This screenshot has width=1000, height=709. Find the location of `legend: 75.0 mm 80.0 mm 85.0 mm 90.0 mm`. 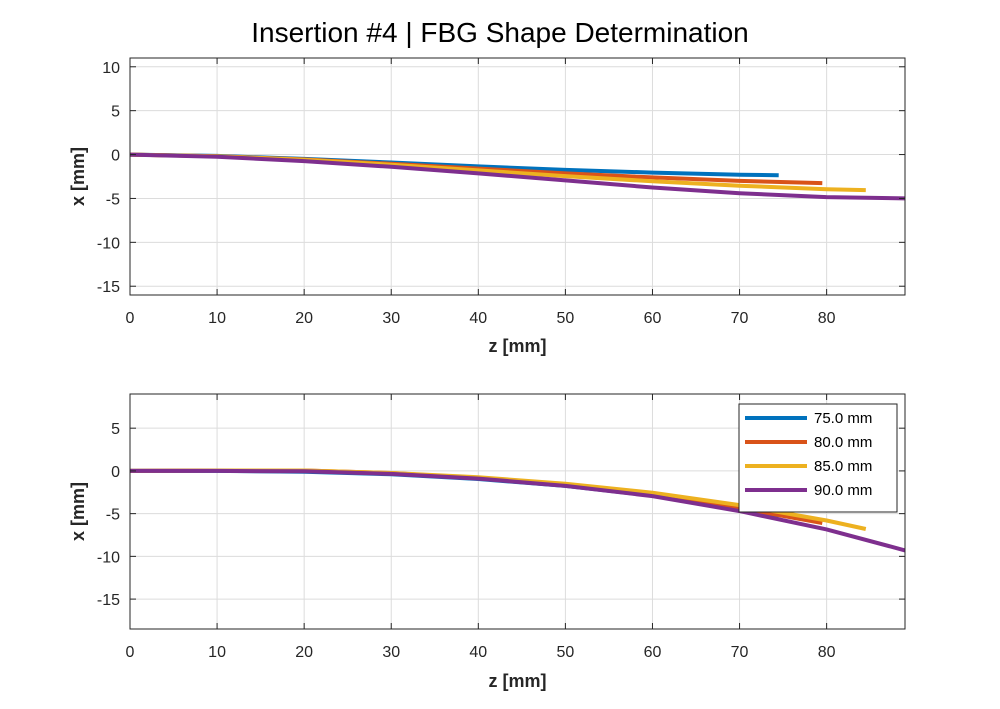

legend: 75.0 mm 80.0 mm 85.0 mm 90.0 mm is located at coordinates (818, 458).